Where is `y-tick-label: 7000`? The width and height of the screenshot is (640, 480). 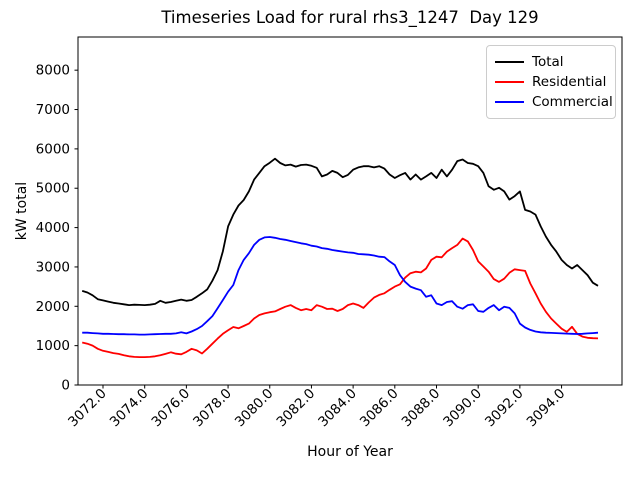
y-tick-label: 7000 is located at coordinates (53, 110).